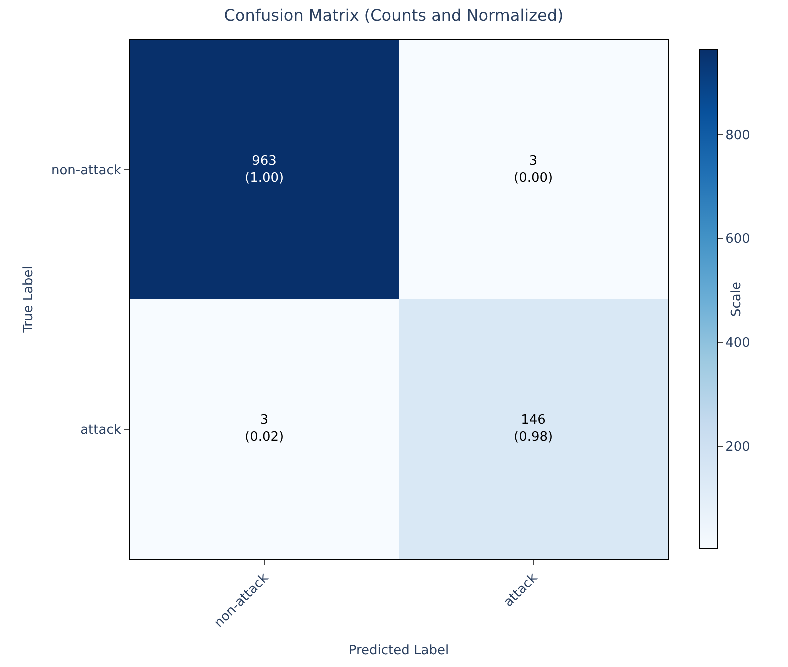 The height and width of the screenshot is (667, 788). Describe the element at coordinates (738, 448) in the screenshot. I see `color-bar-label: 200` at that location.